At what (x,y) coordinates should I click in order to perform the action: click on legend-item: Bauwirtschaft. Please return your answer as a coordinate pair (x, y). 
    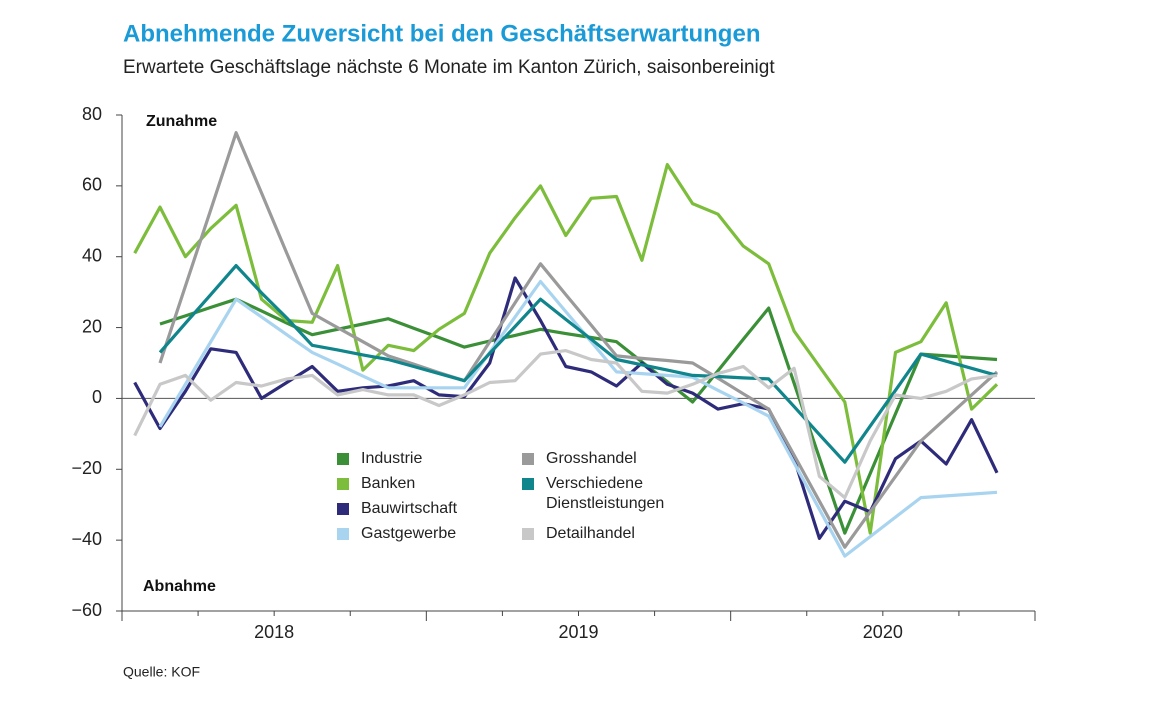
    Looking at the image, I should click on (419, 509).